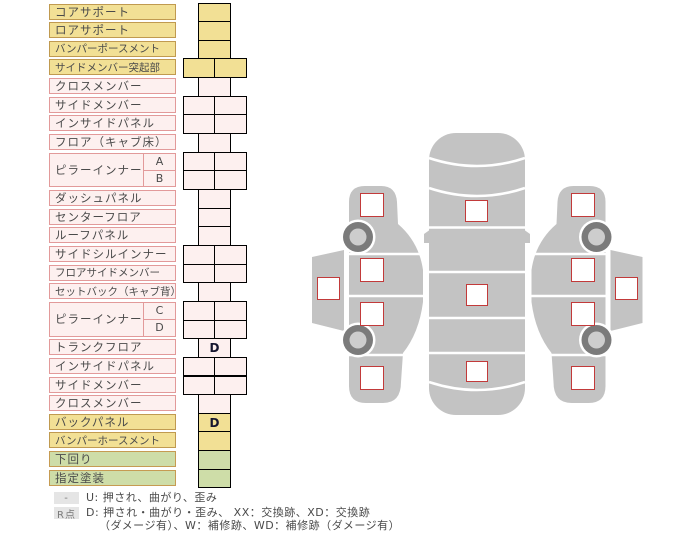 The image size is (692, 535). What do you see at coordinates (159, 162) in the screenshot?
I see `sub-label: A` at bounding box center [159, 162].